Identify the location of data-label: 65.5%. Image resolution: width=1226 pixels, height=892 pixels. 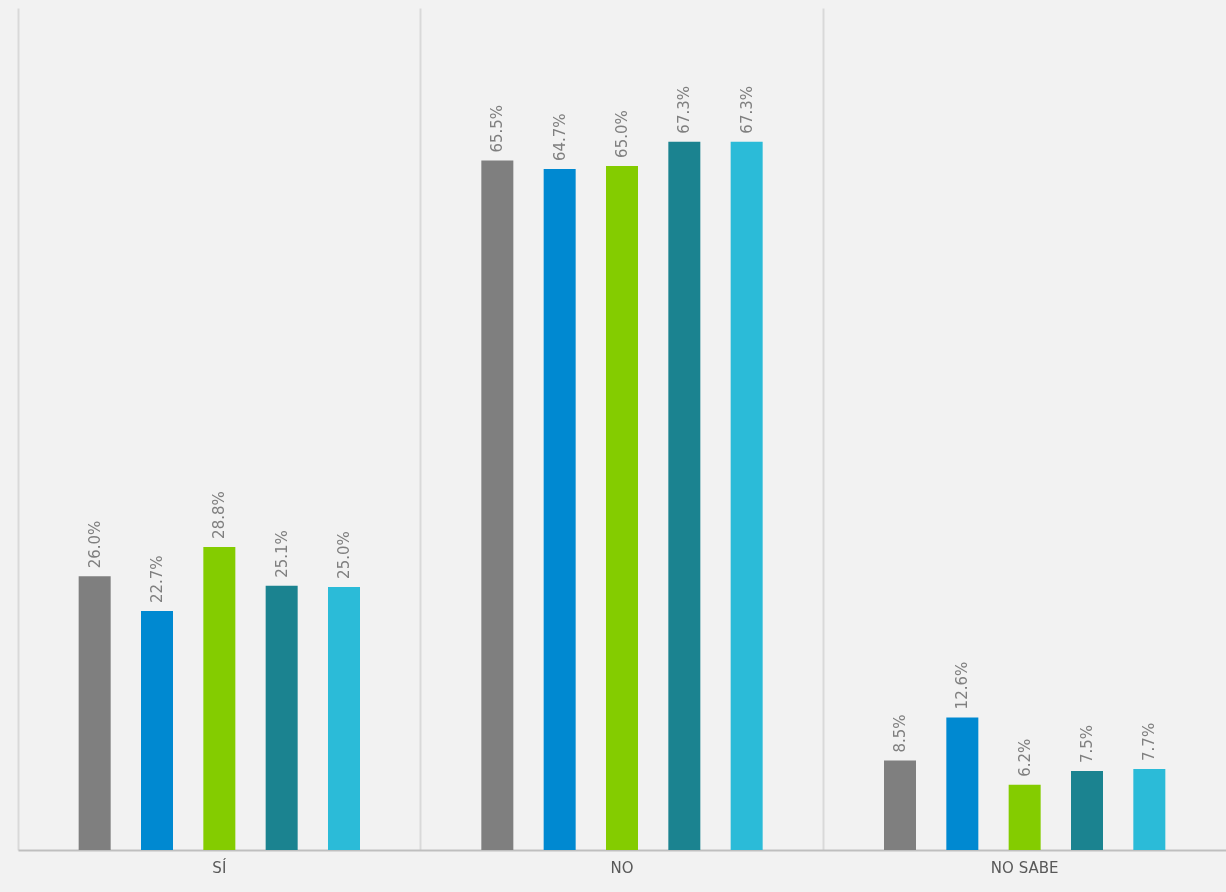
(497, 128).